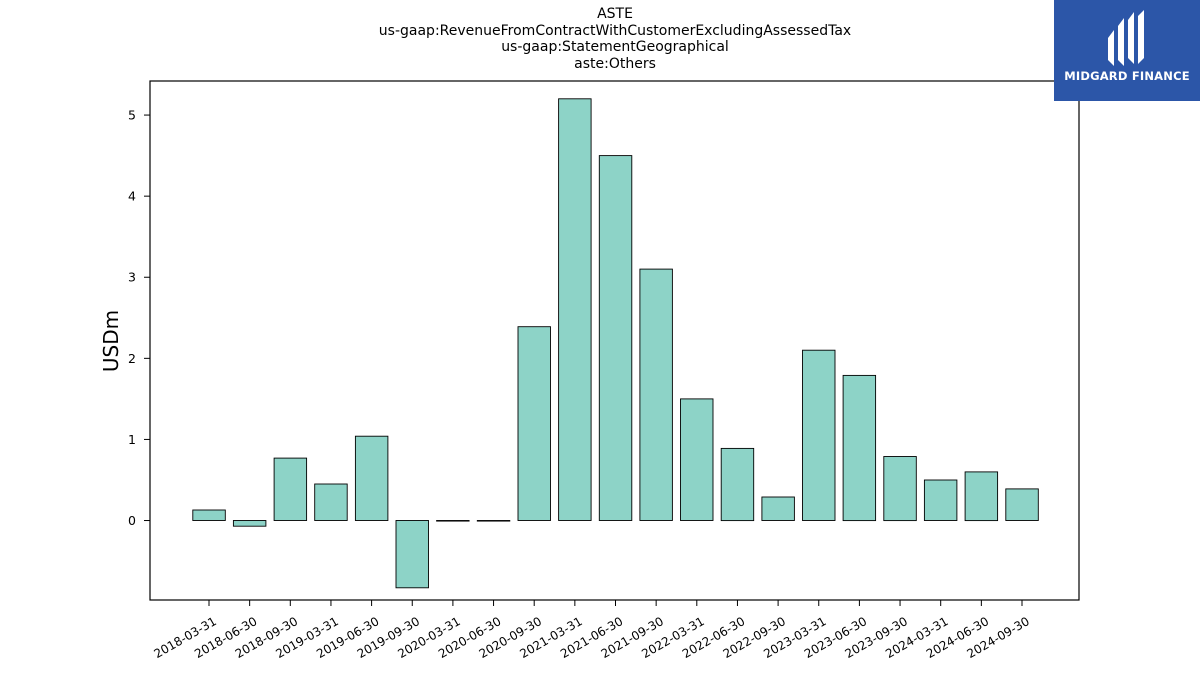  Describe the element at coordinates (615, 63) in the screenshot. I see `title-line-member: aste:Others` at that location.